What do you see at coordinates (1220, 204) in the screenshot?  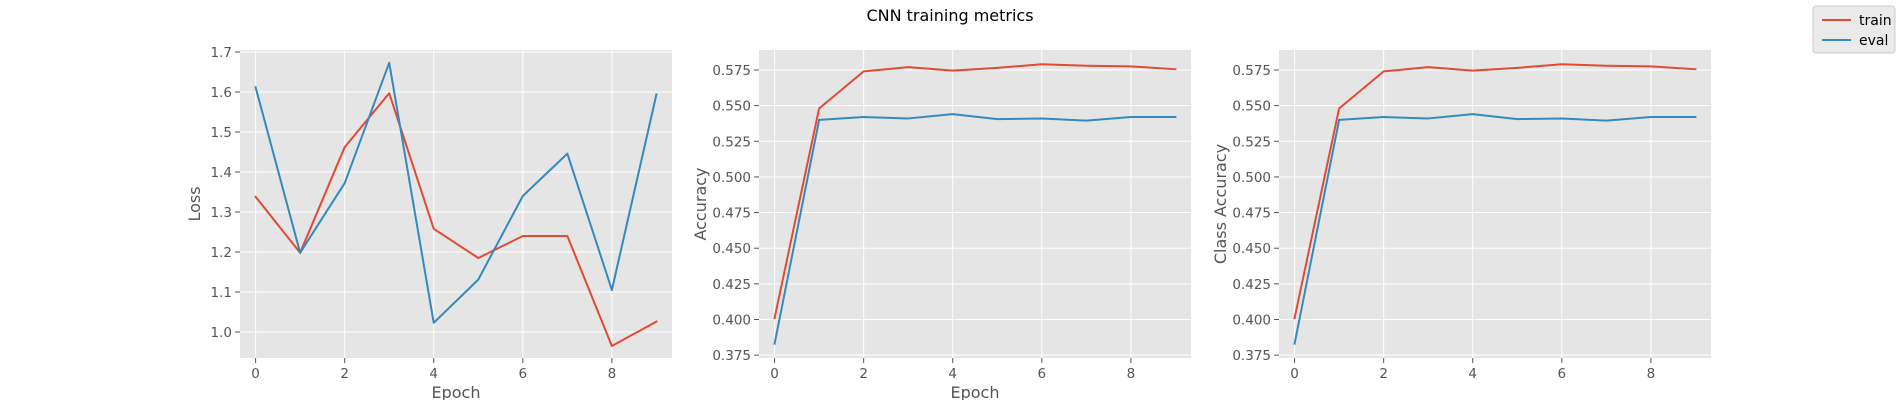 I see `y-axis-label: Class Accuracy` at bounding box center [1220, 204].